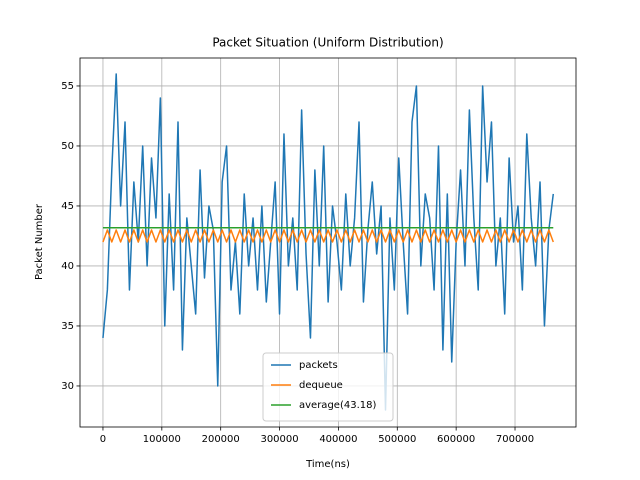 The width and height of the screenshot is (640, 480). Describe the element at coordinates (39, 241) in the screenshot. I see `y-axis-label: Packet Number` at that location.